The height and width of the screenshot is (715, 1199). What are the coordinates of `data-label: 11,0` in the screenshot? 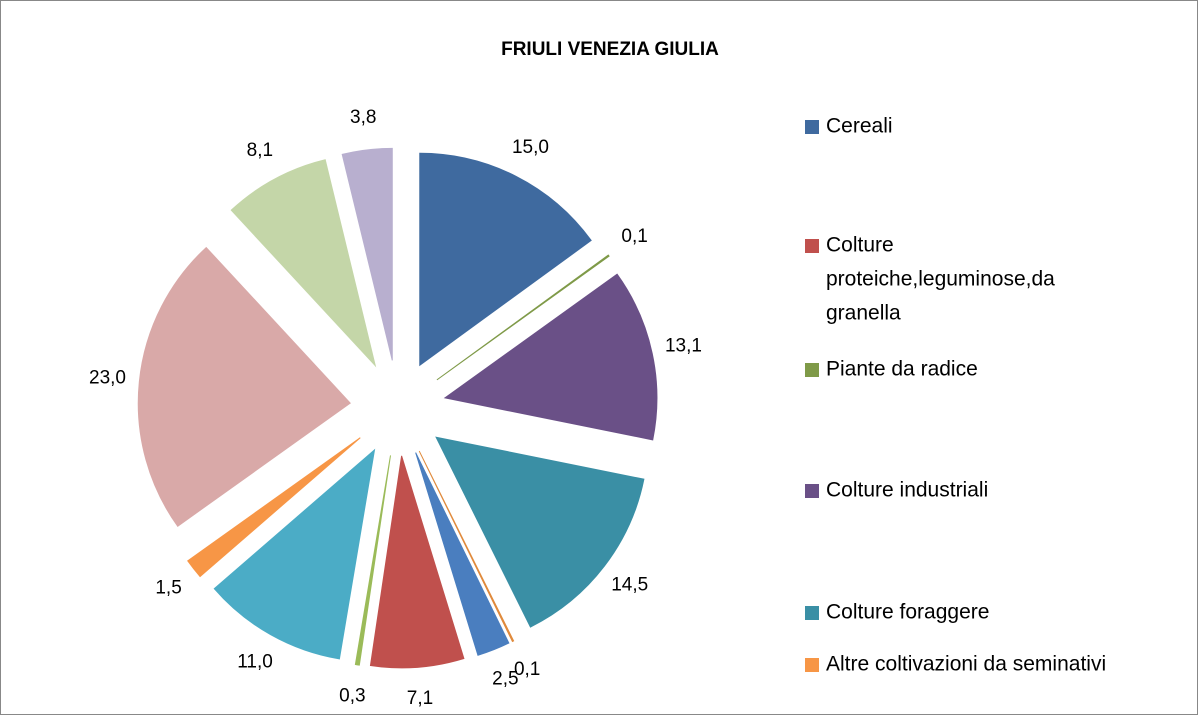 It's located at (255, 662).